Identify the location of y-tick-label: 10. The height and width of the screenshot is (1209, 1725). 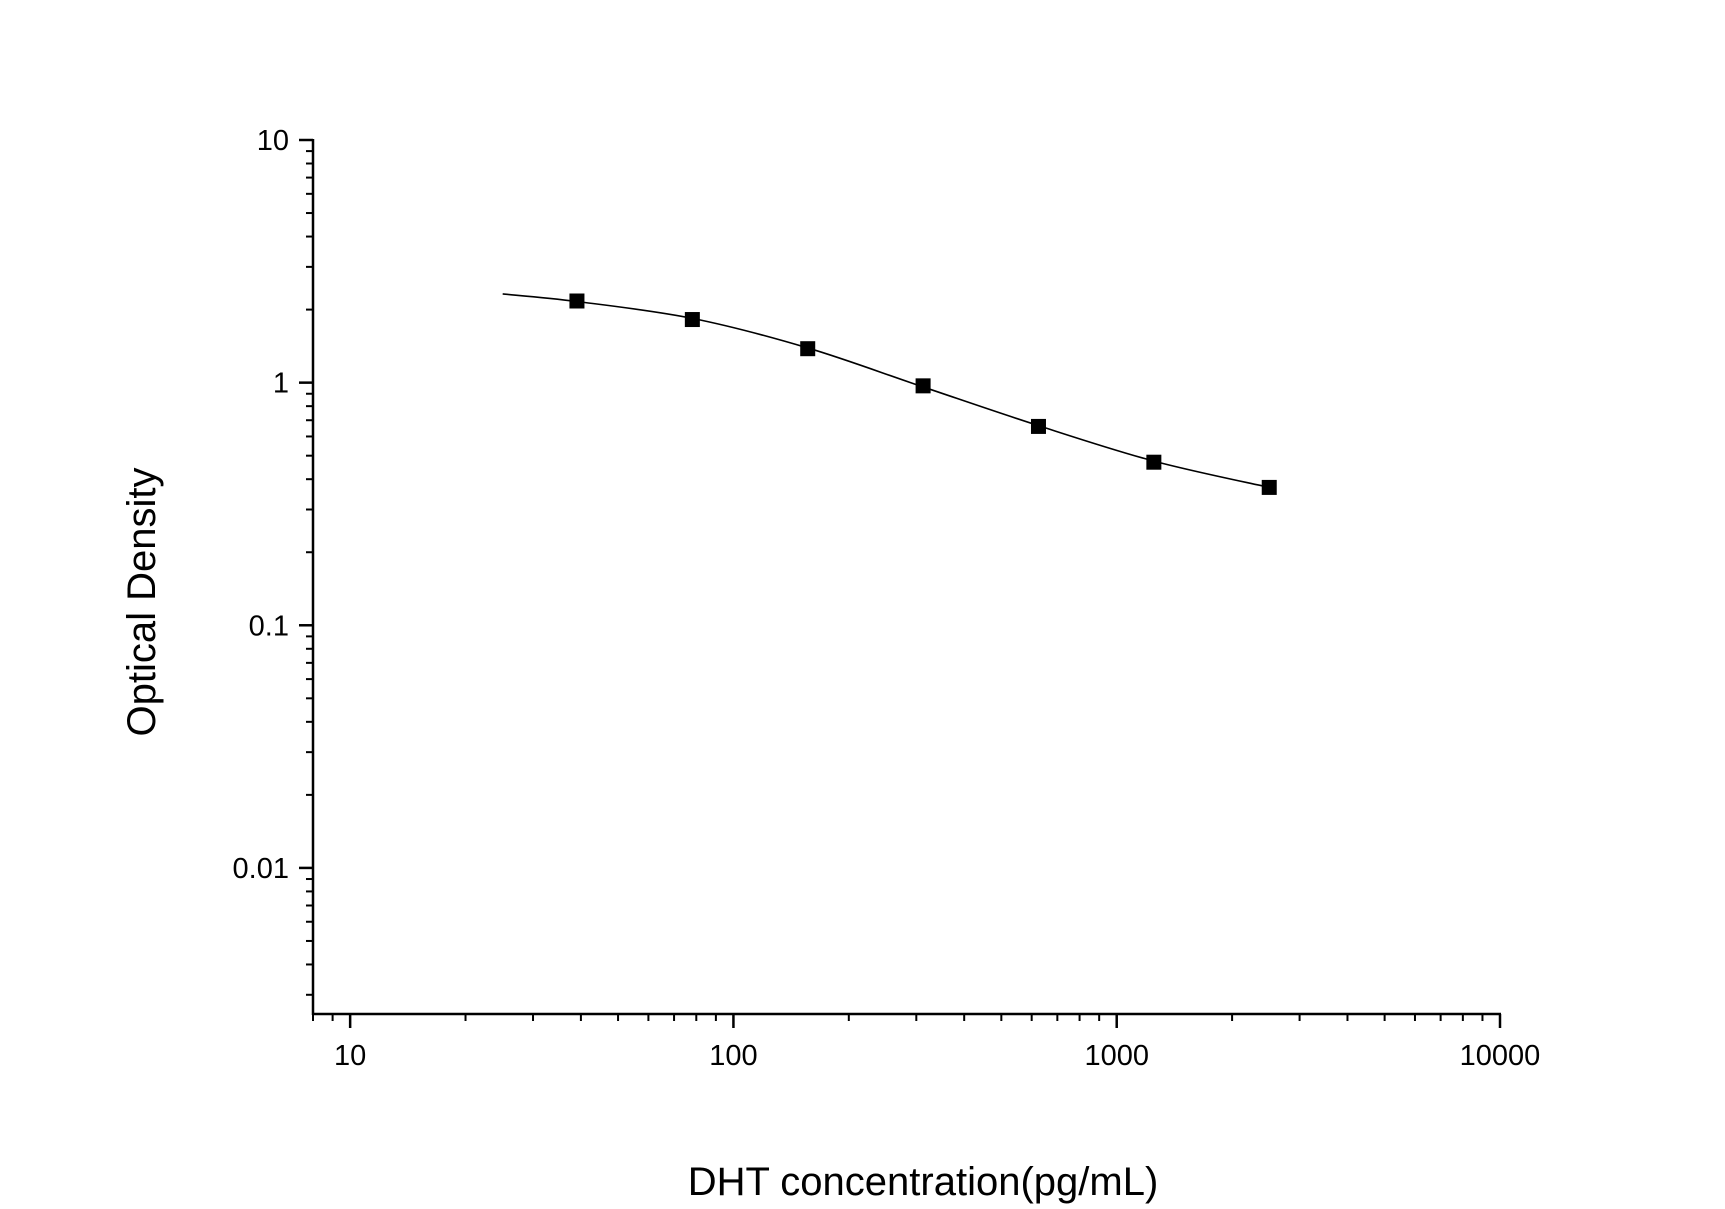
(273, 141).